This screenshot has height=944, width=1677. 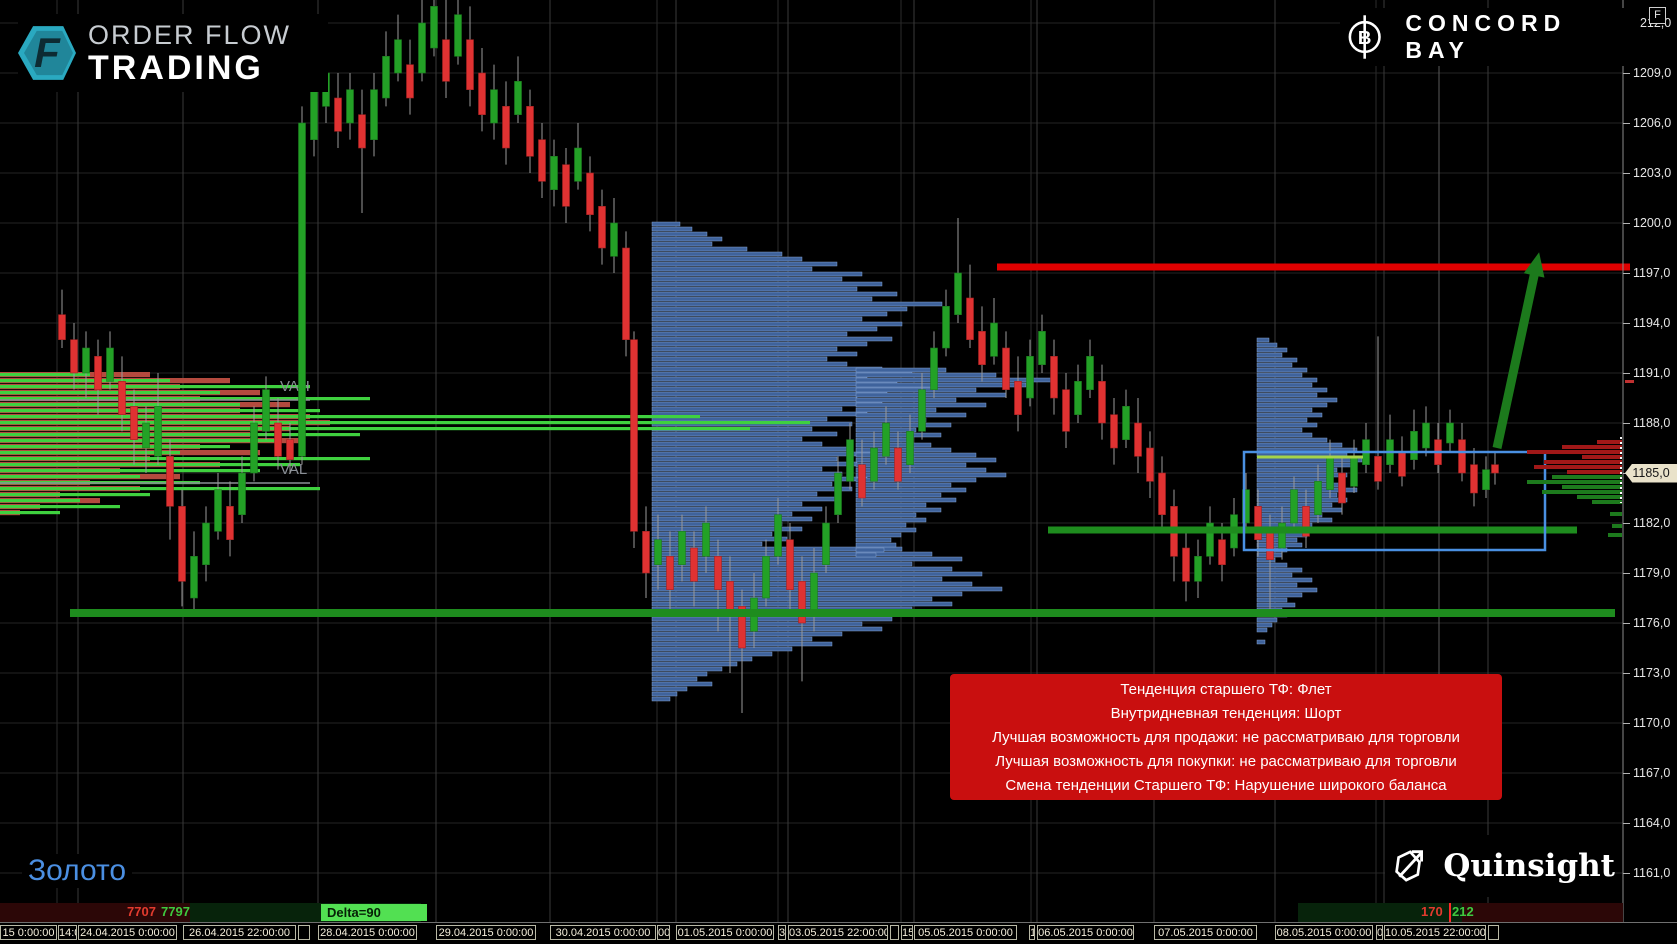 What do you see at coordinates (1324, 932) in the screenshot?
I see `time-axis-label: 08.05.2015 0:00:00` at bounding box center [1324, 932].